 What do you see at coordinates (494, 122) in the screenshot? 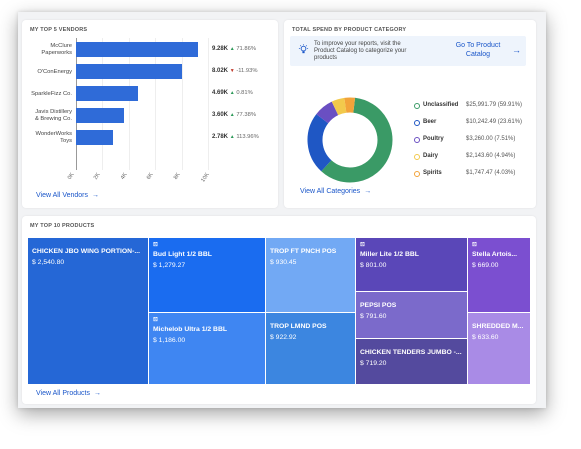
I see `legend-category-amount: $10,242.49 (23.61%)` at bounding box center [494, 122].